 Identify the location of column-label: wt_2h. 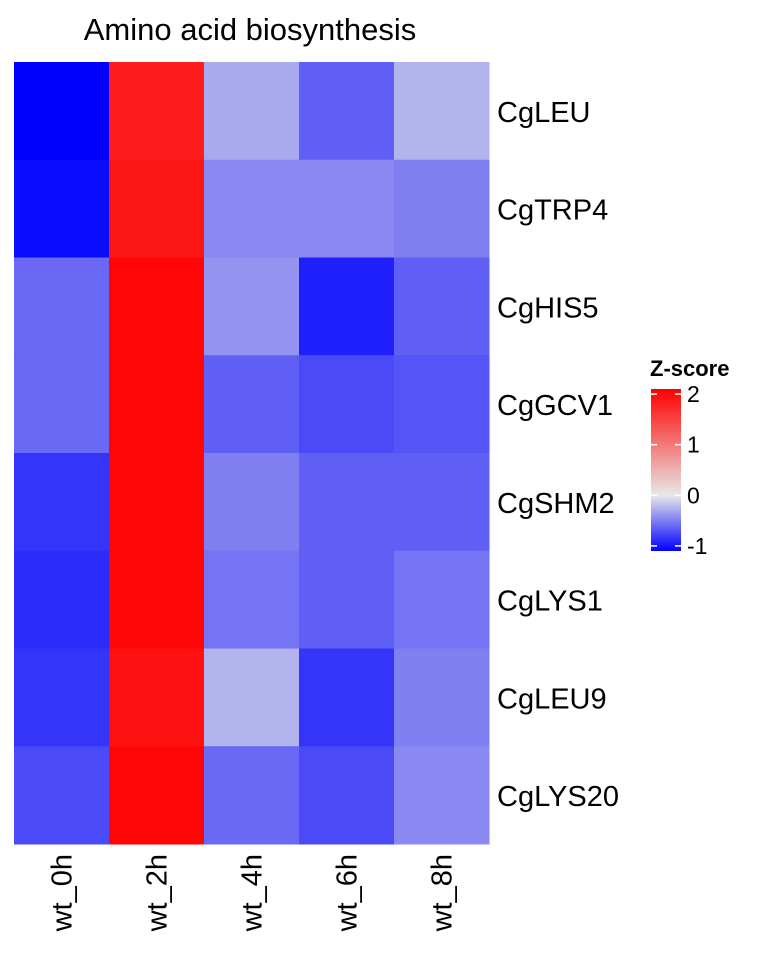
(158, 893).